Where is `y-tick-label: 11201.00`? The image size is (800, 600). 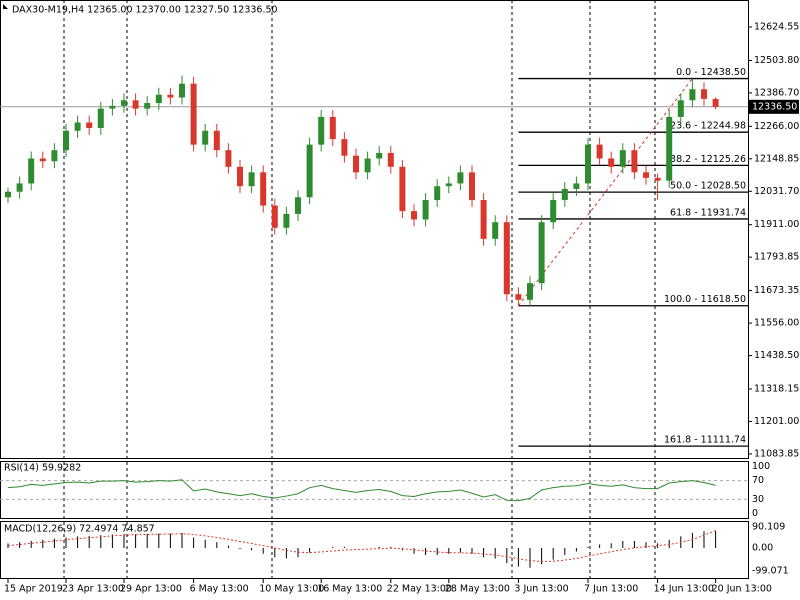
y-tick-label: 11201.00 is located at coordinates (776, 421).